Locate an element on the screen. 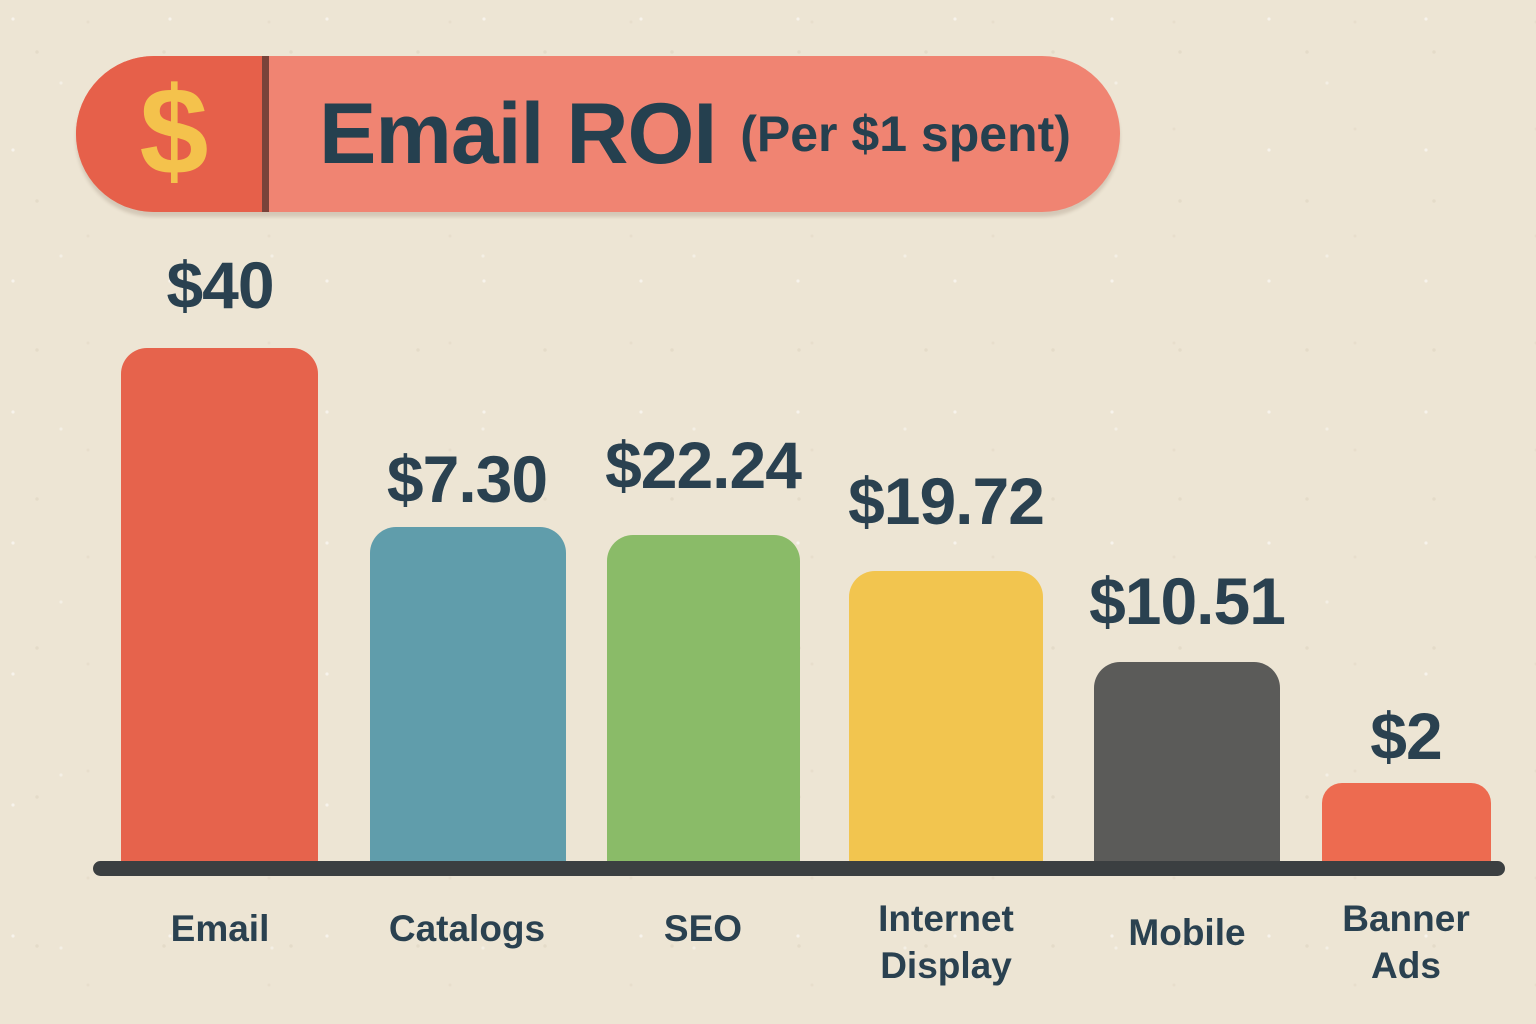 This screenshot has height=1024, width=1536. header-text: Email ROI (Per $1 spent) is located at coordinates (694, 134).